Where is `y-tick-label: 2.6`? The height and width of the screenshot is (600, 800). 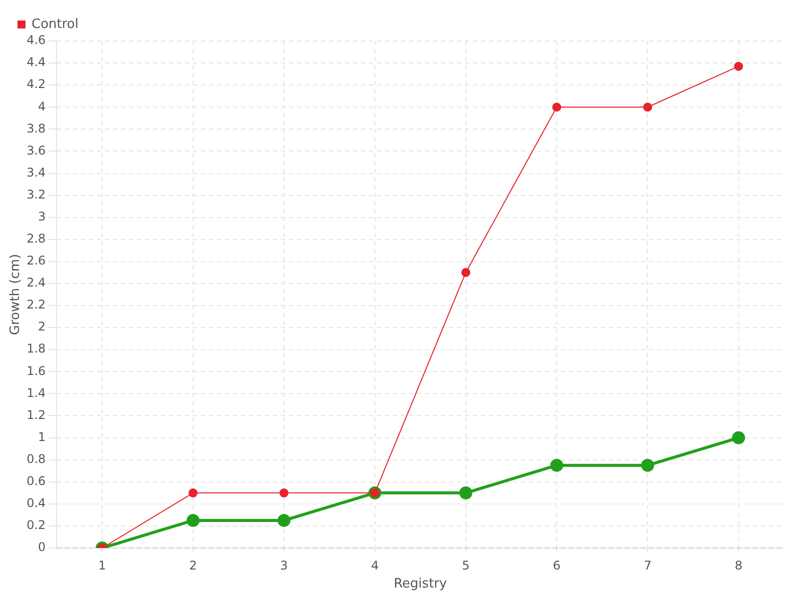 y-tick-label: 2.6 is located at coordinates (36, 261).